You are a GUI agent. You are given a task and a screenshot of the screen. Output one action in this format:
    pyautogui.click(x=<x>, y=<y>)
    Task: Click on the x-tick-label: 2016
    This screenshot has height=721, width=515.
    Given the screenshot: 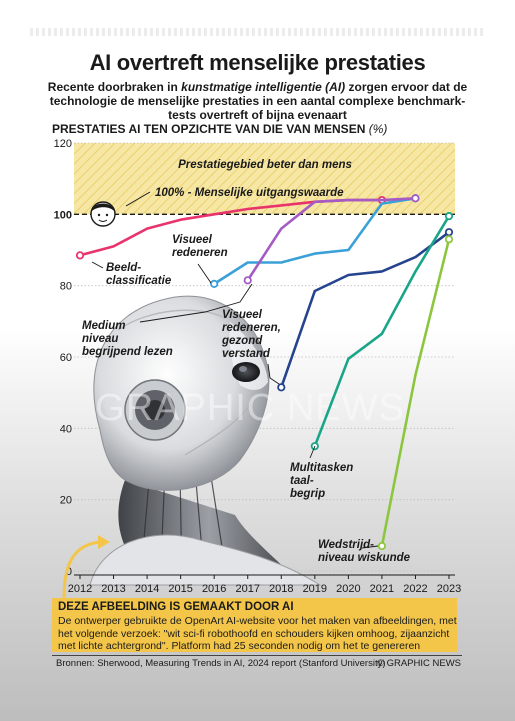 What is the action you would take?
    pyautogui.click(x=214, y=589)
    